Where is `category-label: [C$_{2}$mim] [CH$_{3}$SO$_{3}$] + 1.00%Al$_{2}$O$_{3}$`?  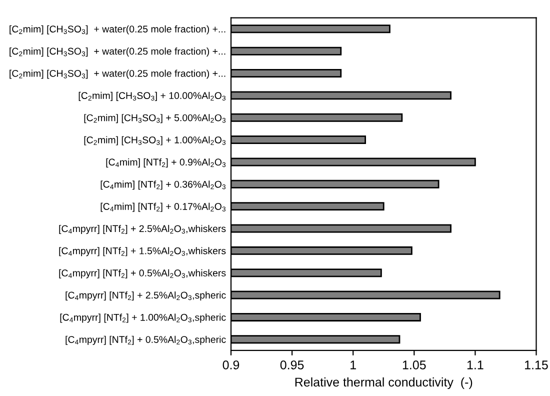 category-label: [C$_{2}$mim] [CH$_{3}$SO$_{3}$] + 1.00%Al$_{2}$O$_{3}$ is located at coordinates (155, 141).